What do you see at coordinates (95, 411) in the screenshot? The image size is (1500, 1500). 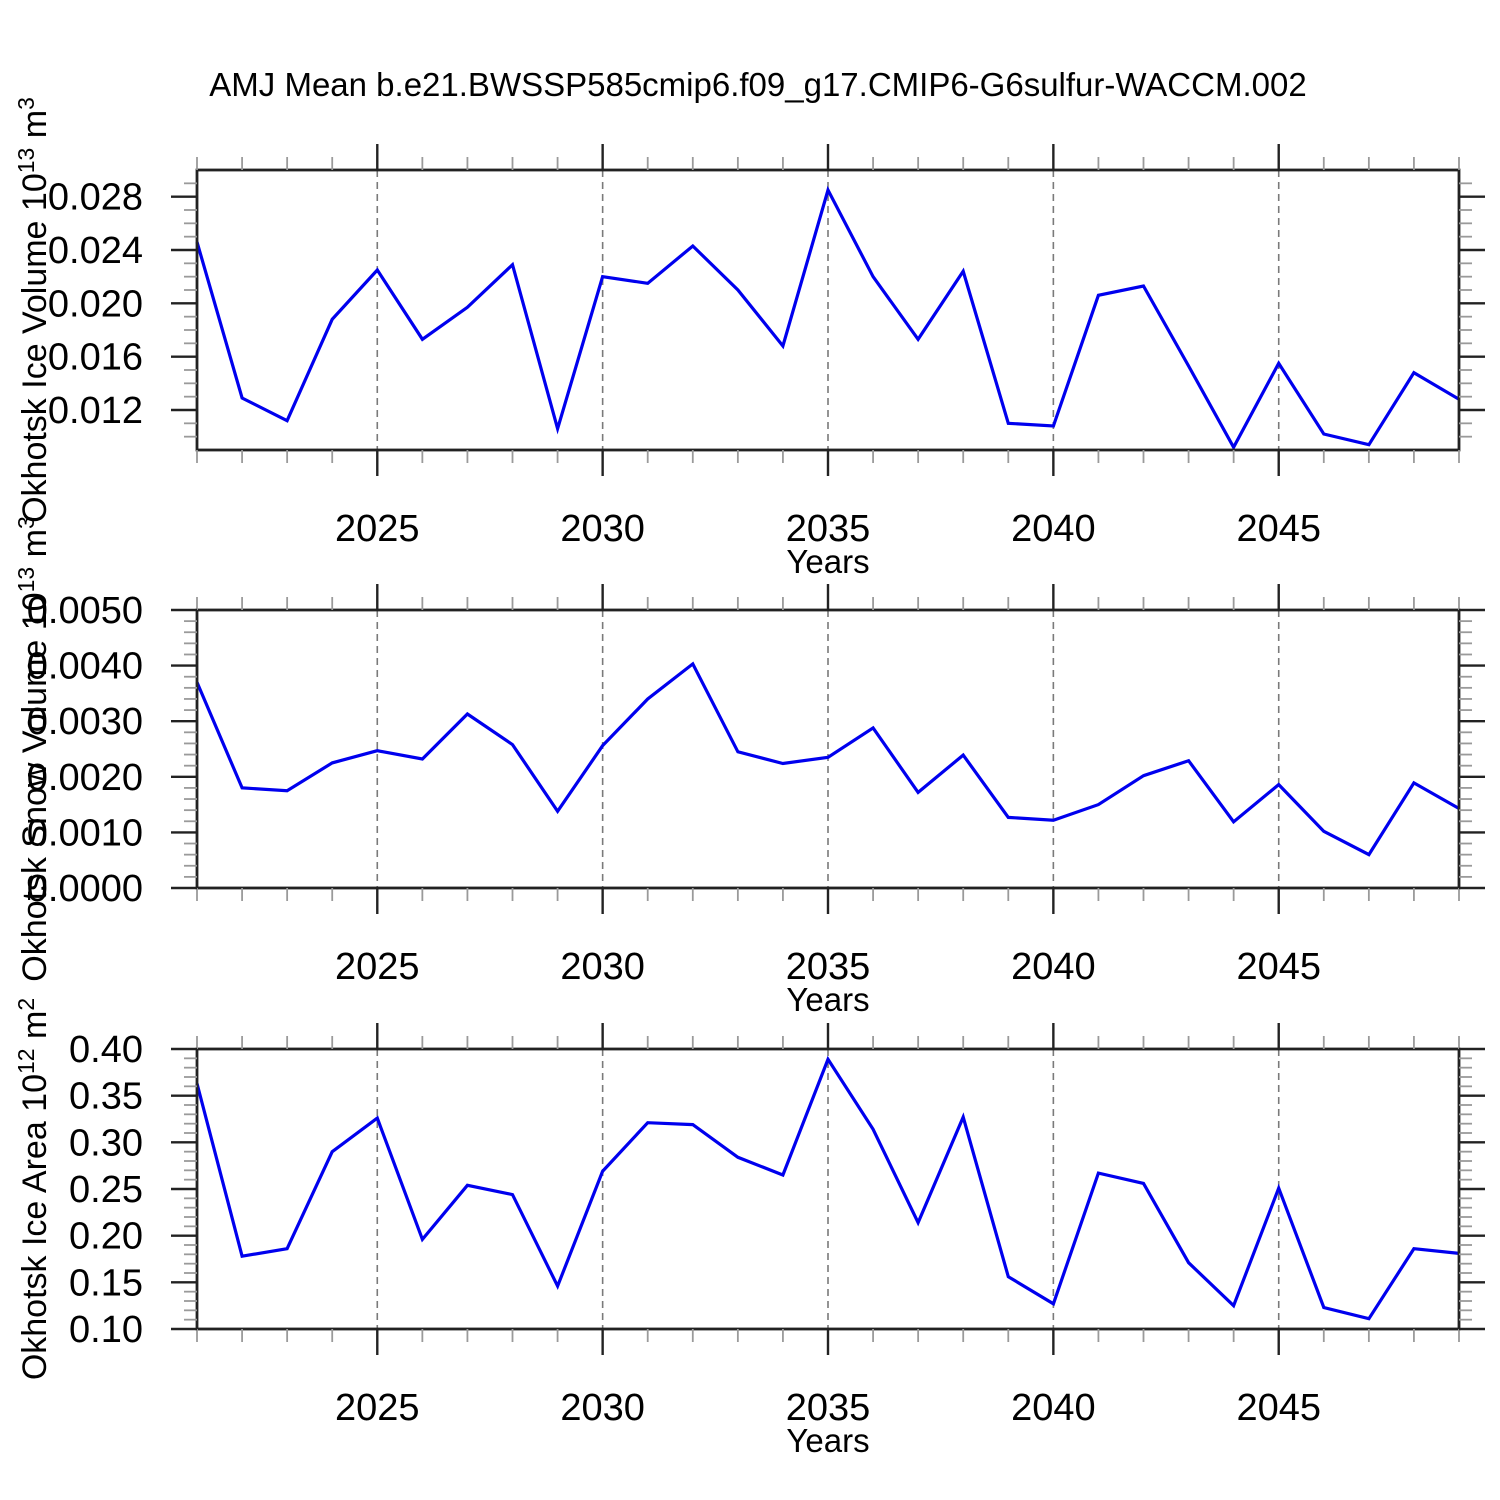 I see `y-tick-label: 0.012` at bounding box center [95, 411].